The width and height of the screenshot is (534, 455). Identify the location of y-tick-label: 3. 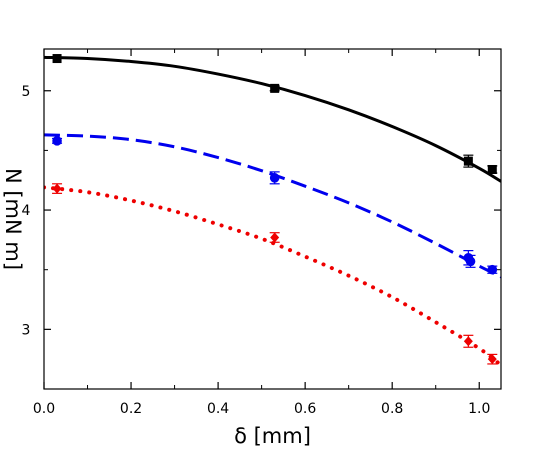
(26, 330).